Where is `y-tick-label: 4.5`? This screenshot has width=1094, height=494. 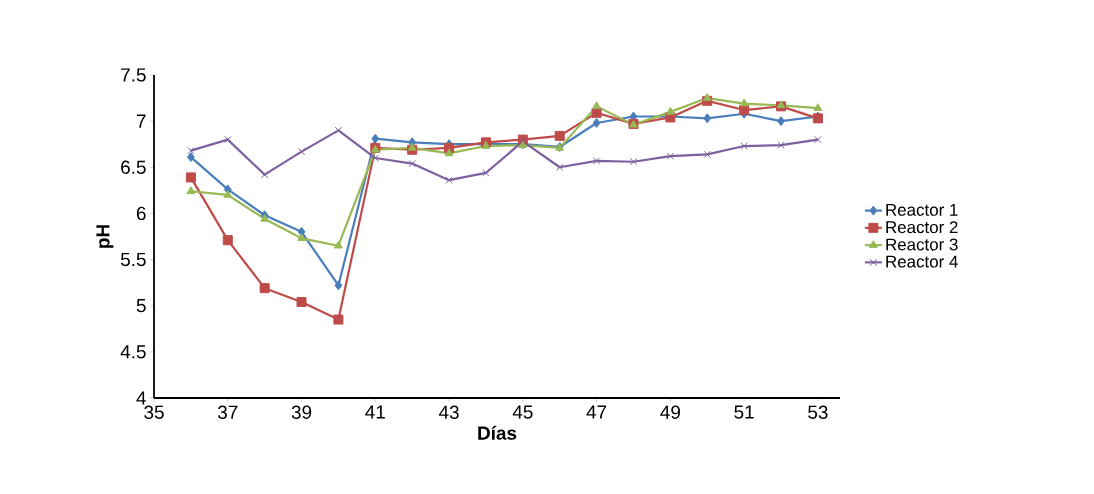 y-tick-label: 4.5 is located at coordinates (133, 352).